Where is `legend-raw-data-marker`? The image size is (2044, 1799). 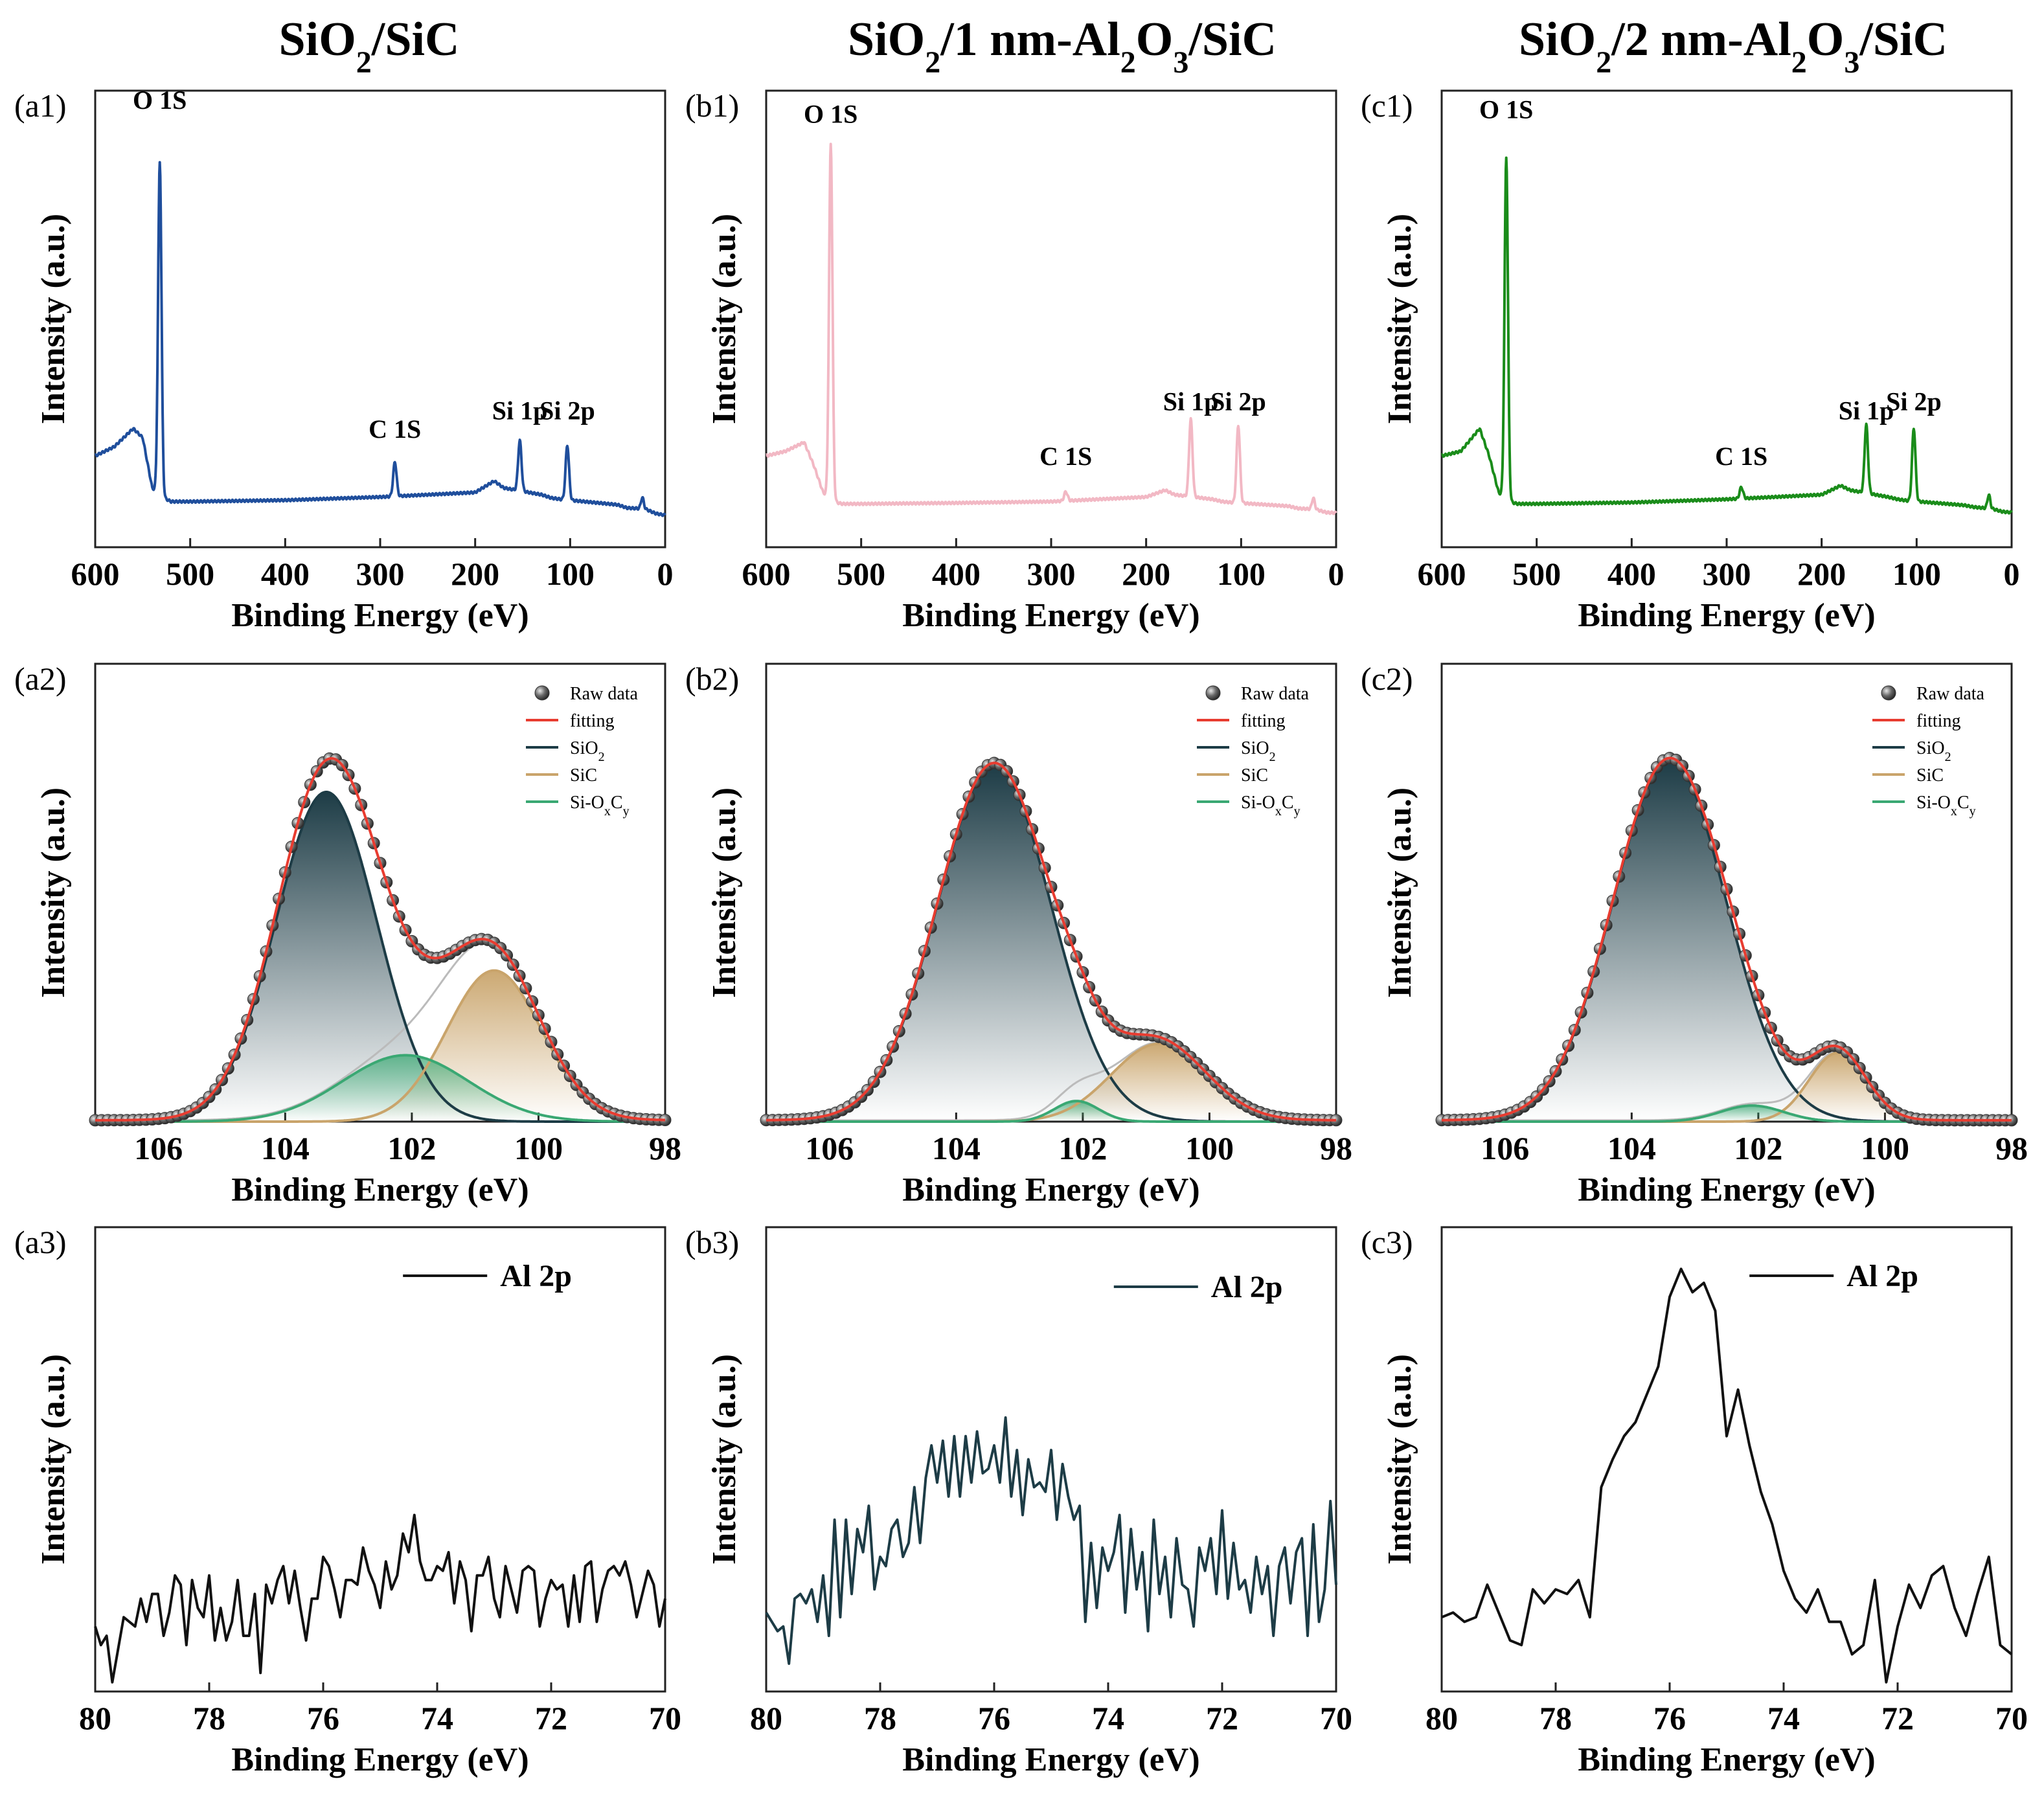 legend-raw-data-marker is located at coordinates (1888, 693).